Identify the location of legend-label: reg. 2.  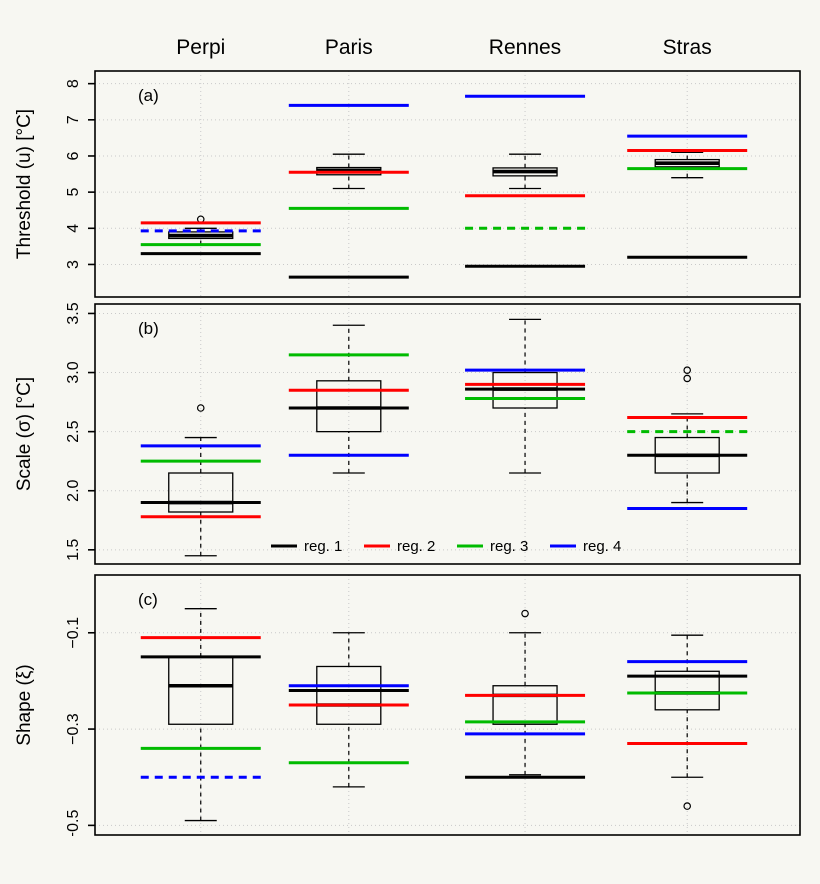
(416, 546).